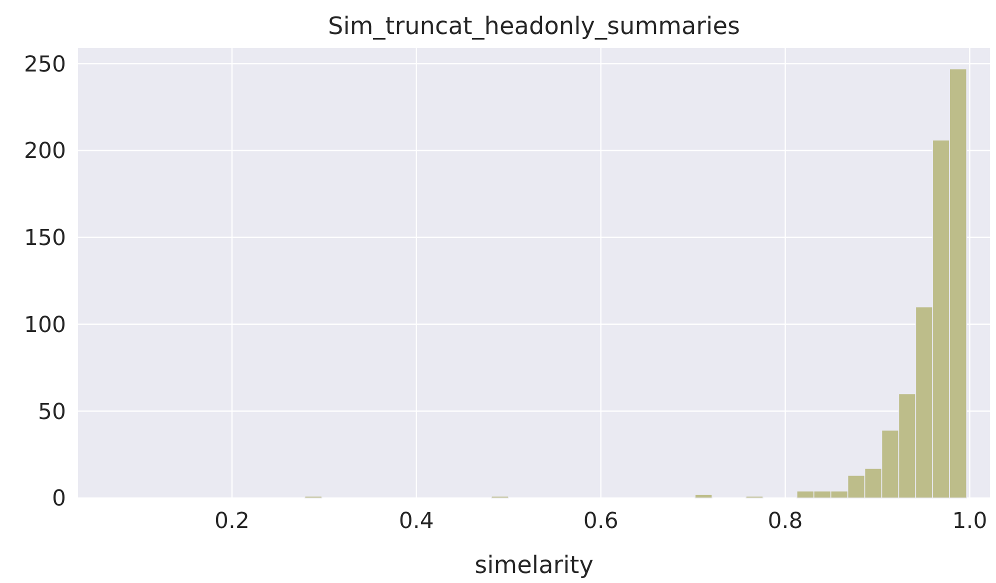 The height and width of the screenshot is (583, 996). Describe the element at coordinates (59, 499) in the screenshot. I see `y-tick-label: 0` at that location.